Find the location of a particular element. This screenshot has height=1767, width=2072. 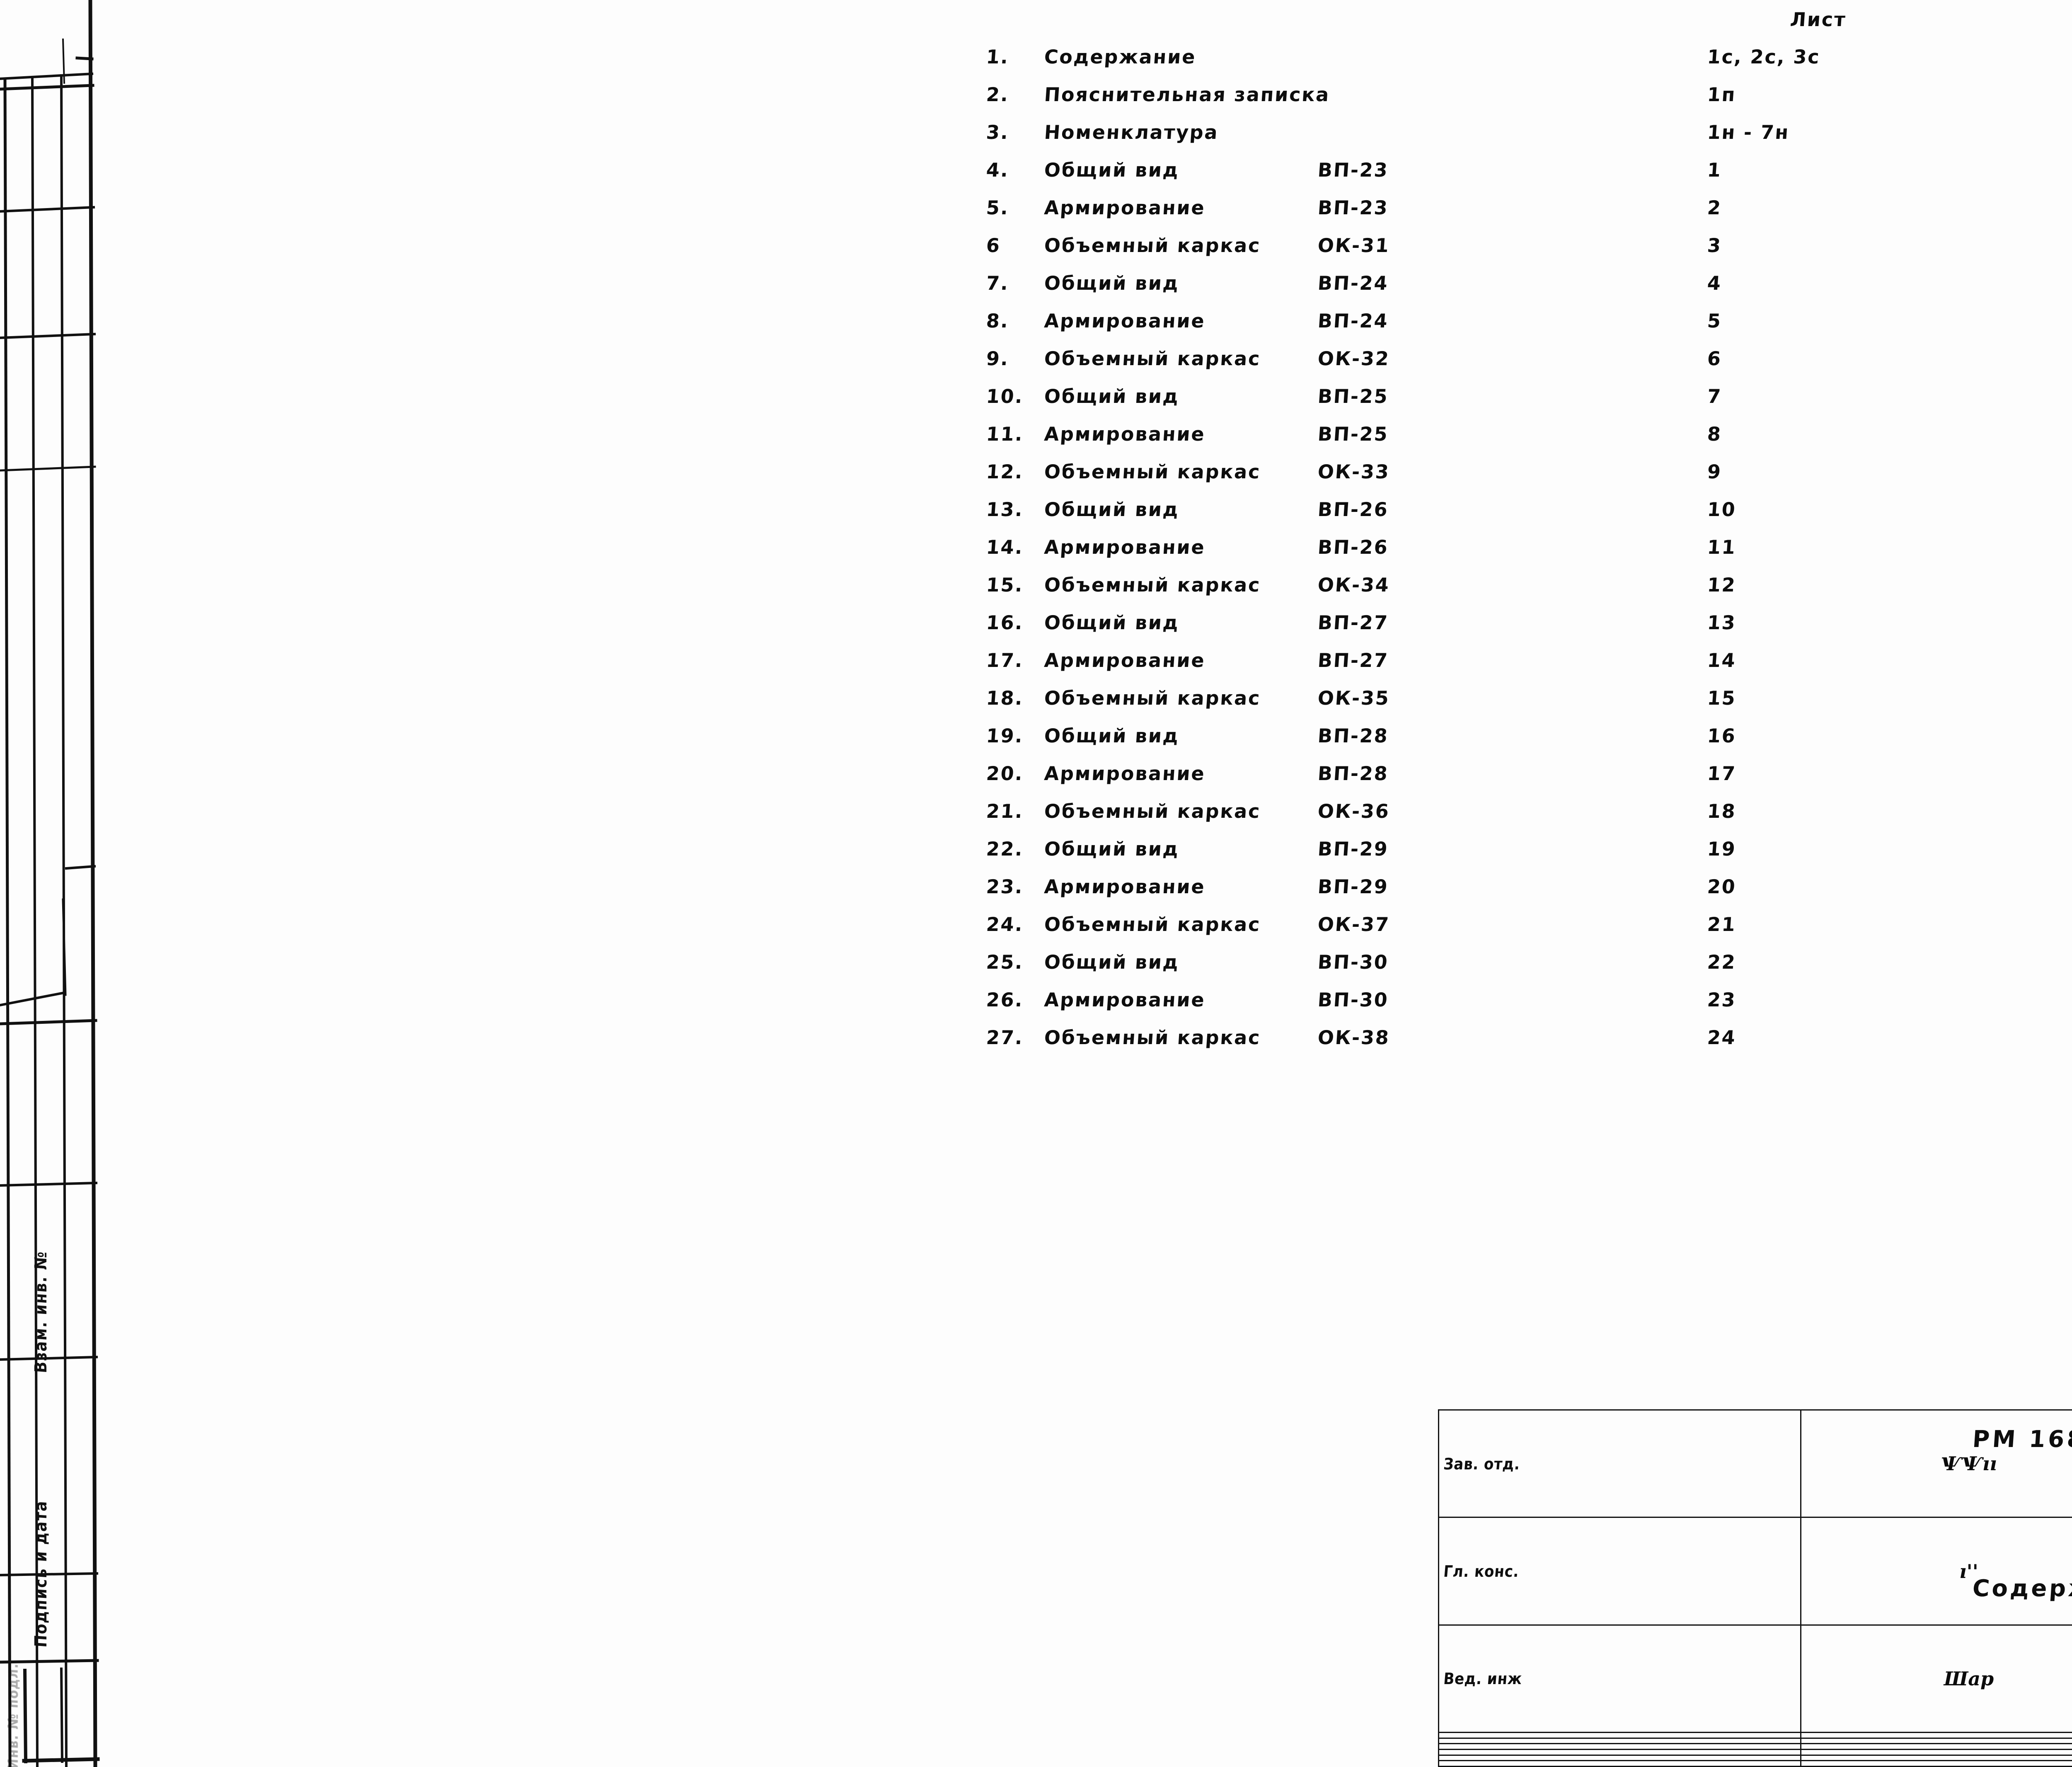

contents-row: 19. Общий вид ВП-28 16 is located at coordinates (1524, 743).